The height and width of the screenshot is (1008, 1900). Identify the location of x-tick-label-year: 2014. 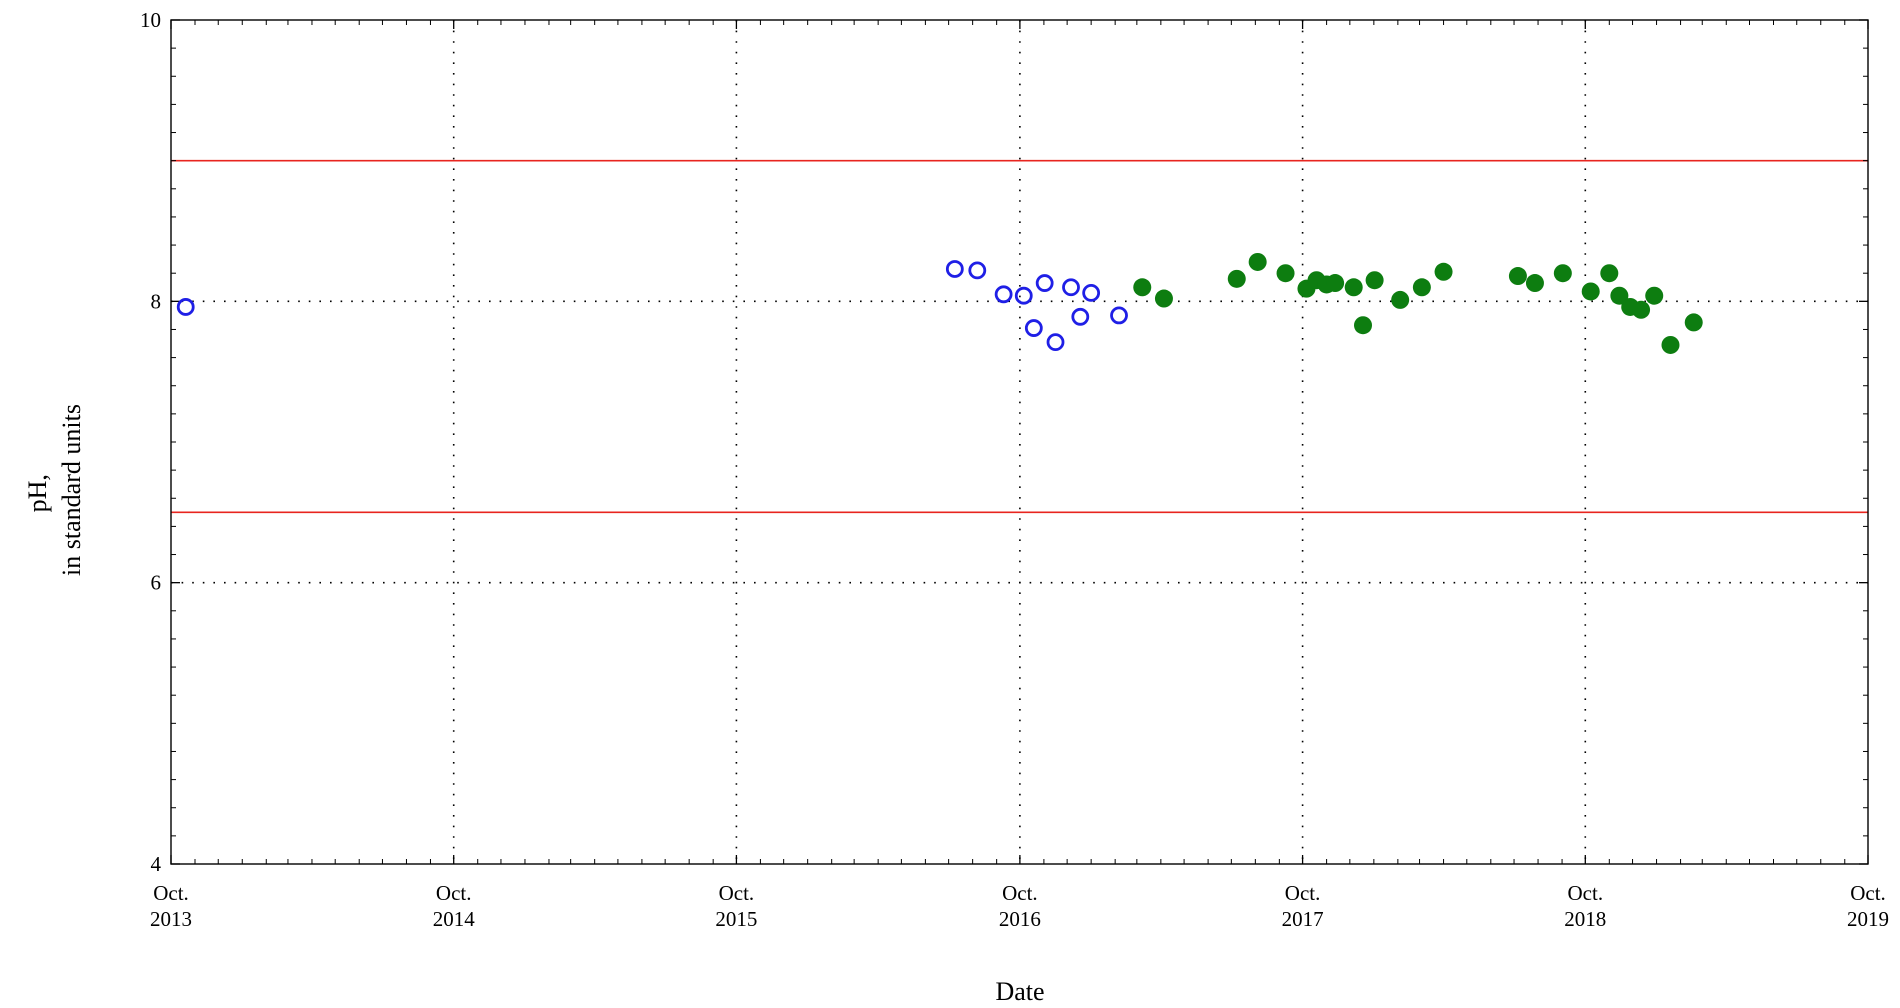
(454, 919).